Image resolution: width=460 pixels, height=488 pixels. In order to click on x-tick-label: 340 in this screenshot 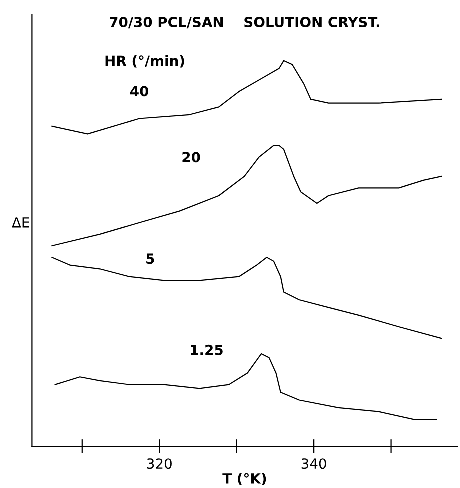, I will do `click(314, 464)`.